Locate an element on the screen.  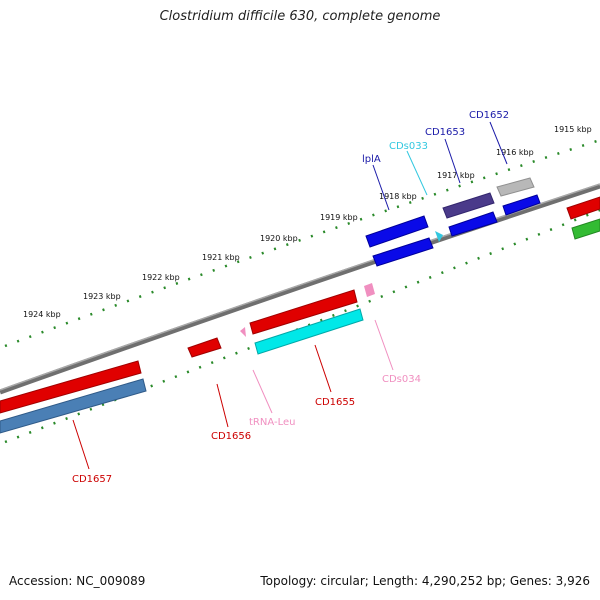
scale-label: 1921 kbp is located at coordinates (221, 257).